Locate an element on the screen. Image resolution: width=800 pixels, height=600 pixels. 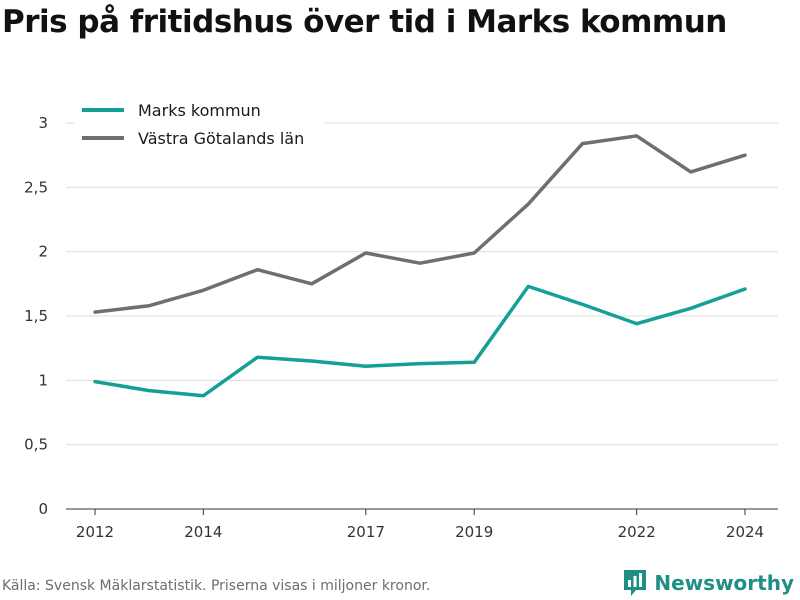
x-tick-label: 2022 is located at coordinates (637, 532).